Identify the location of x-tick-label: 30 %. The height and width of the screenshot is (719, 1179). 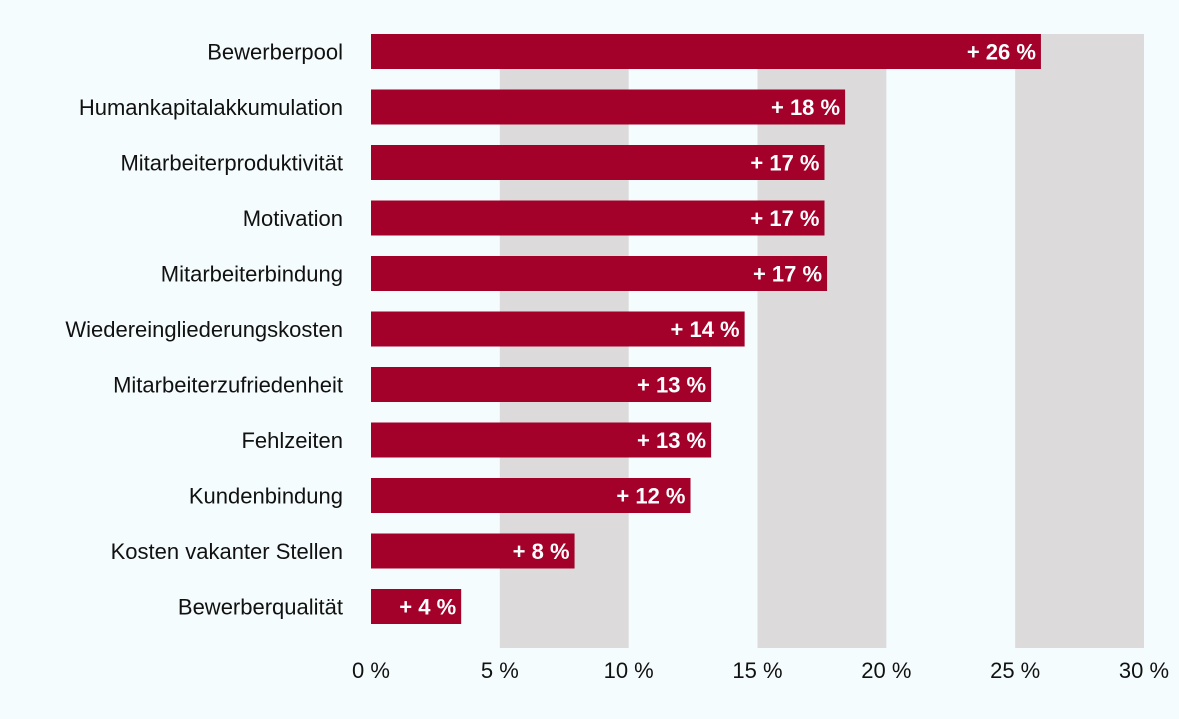
(1144, 670).